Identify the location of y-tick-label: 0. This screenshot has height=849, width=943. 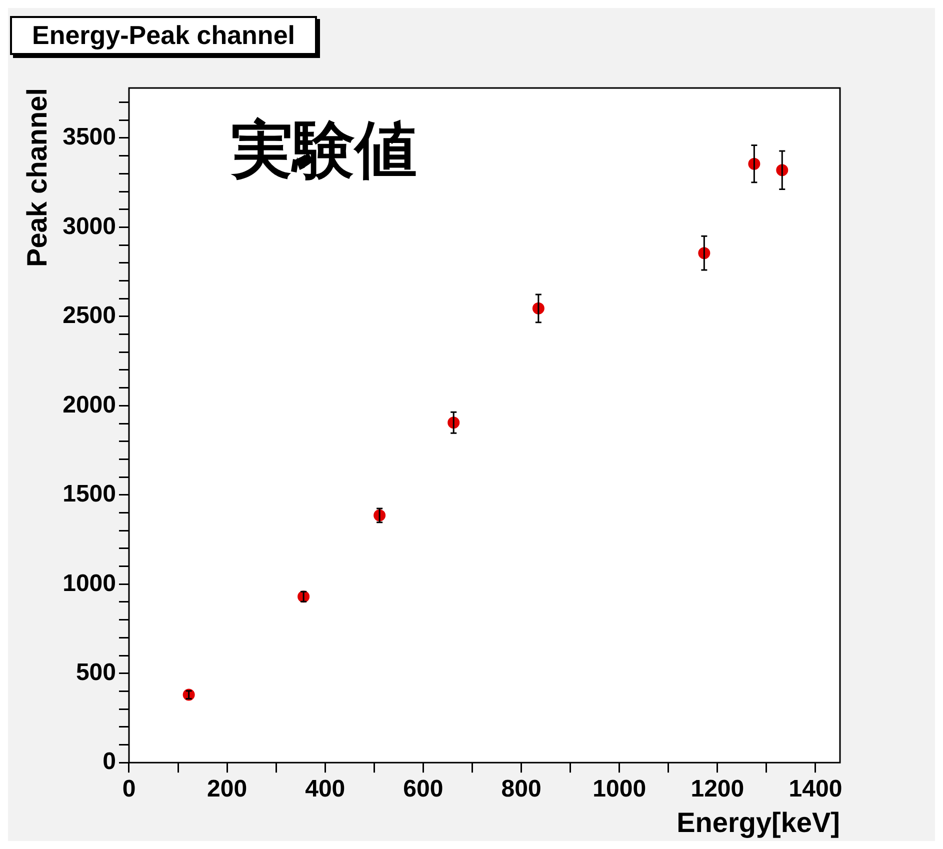
(109, 762).